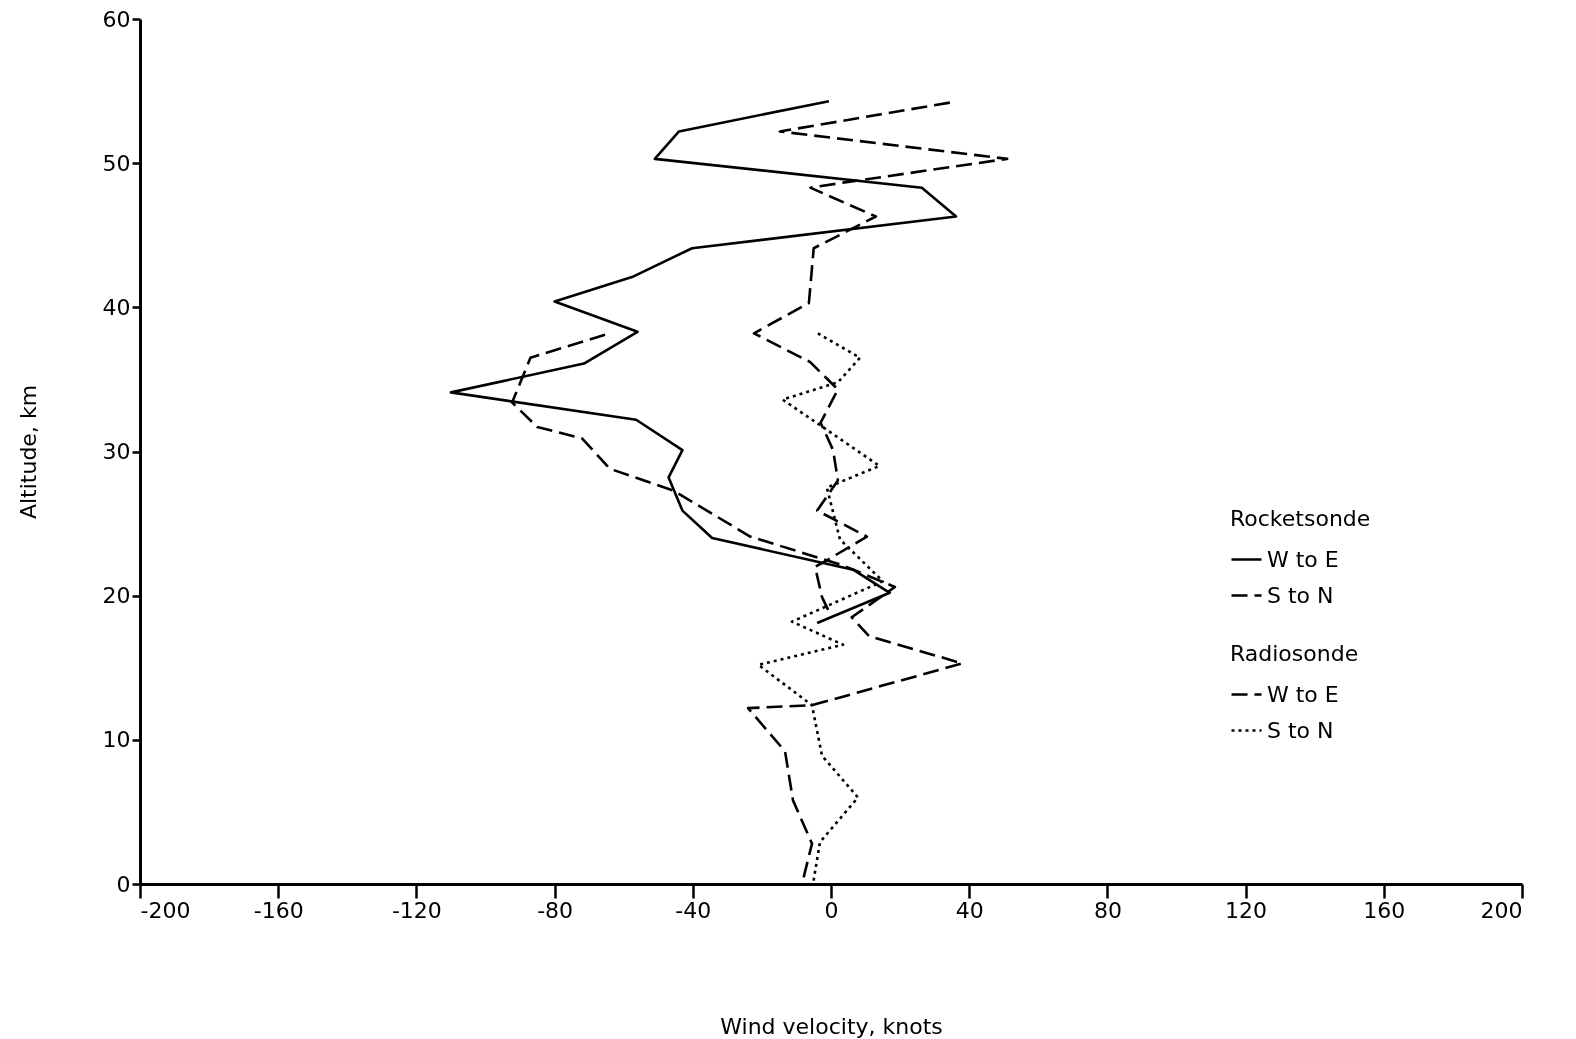  What do you see at coordinates (165, 910) in the screenshot?
I see `x-tick-label: -200` at bounding box center [165, 910].